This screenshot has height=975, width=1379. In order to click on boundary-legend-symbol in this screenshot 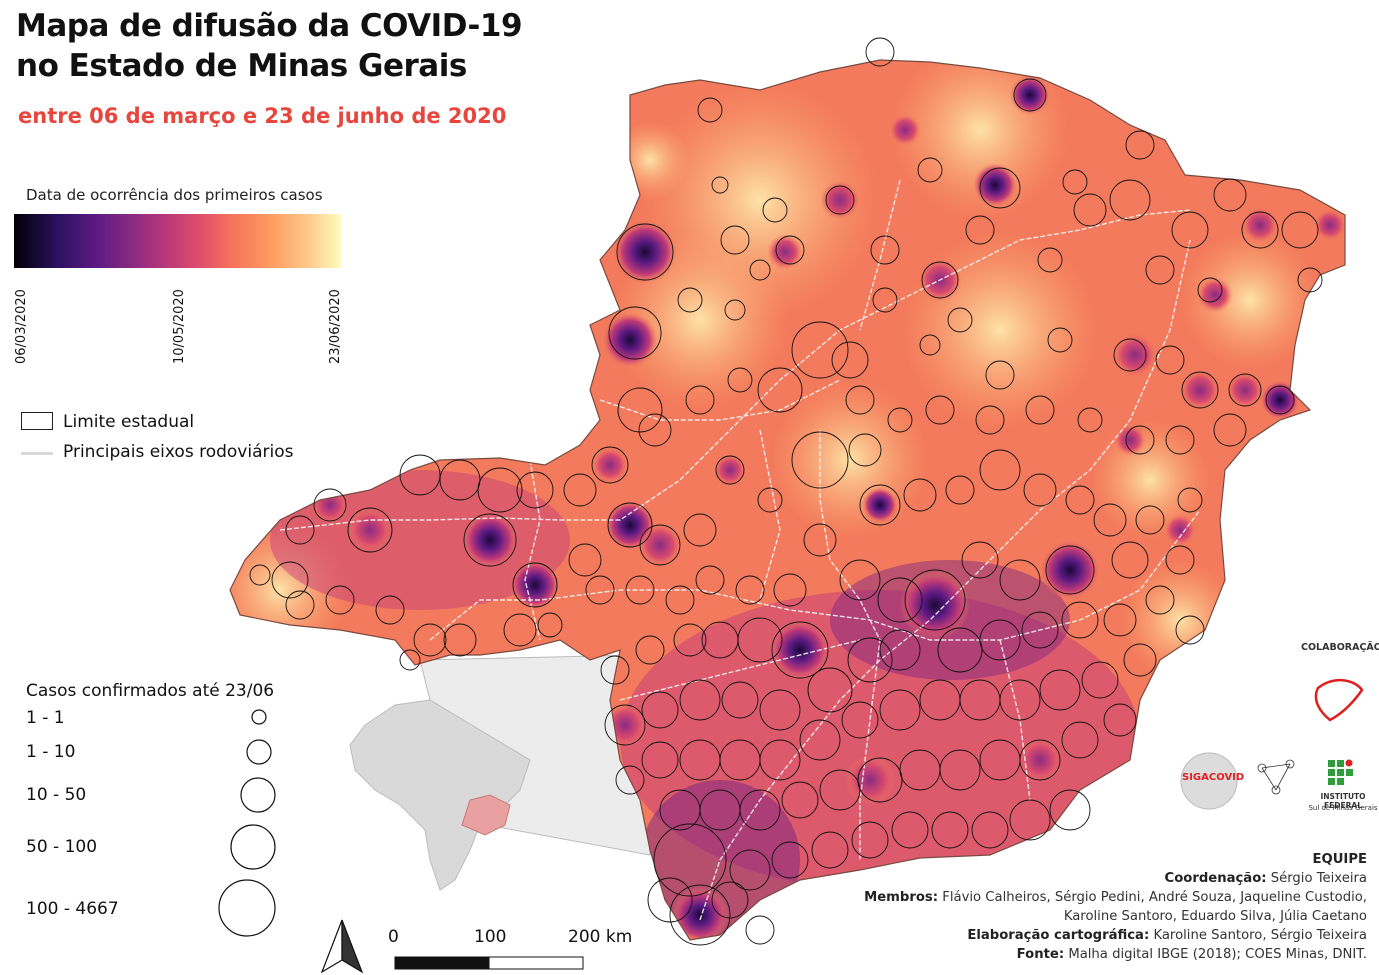, I will do `click(37, 421)`.